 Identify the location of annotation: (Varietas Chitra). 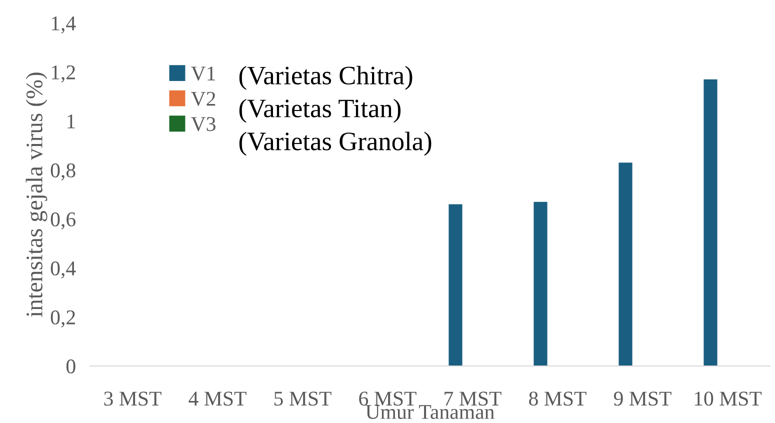
(325, 78).